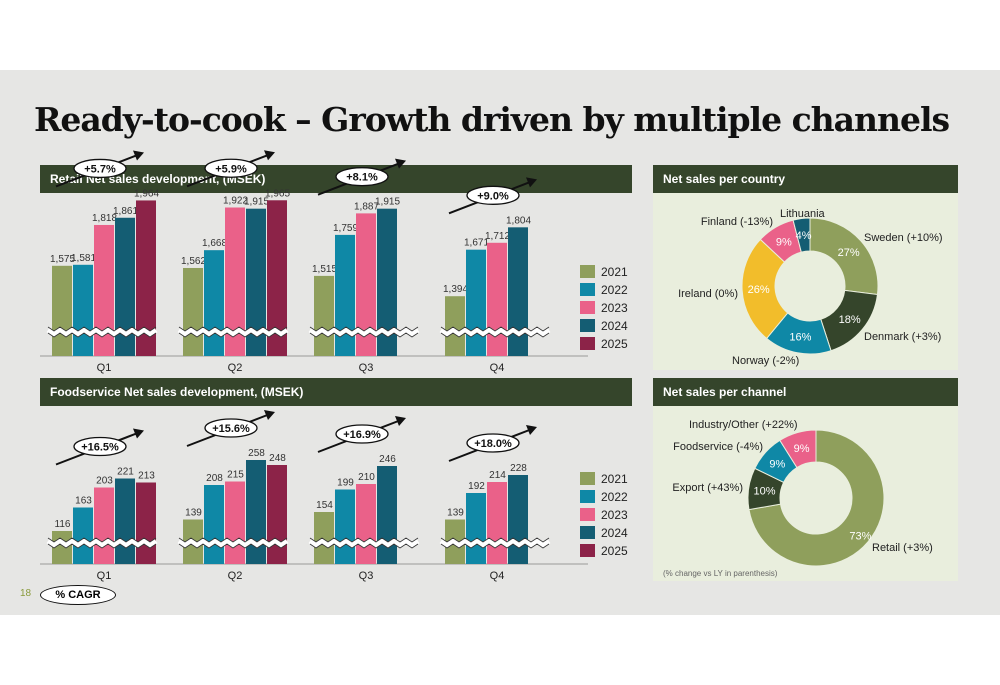  What do you see at coordinates (277, 193) in the screenshot?
I see `data-label: 1,965` at bounding box center [277, 193].